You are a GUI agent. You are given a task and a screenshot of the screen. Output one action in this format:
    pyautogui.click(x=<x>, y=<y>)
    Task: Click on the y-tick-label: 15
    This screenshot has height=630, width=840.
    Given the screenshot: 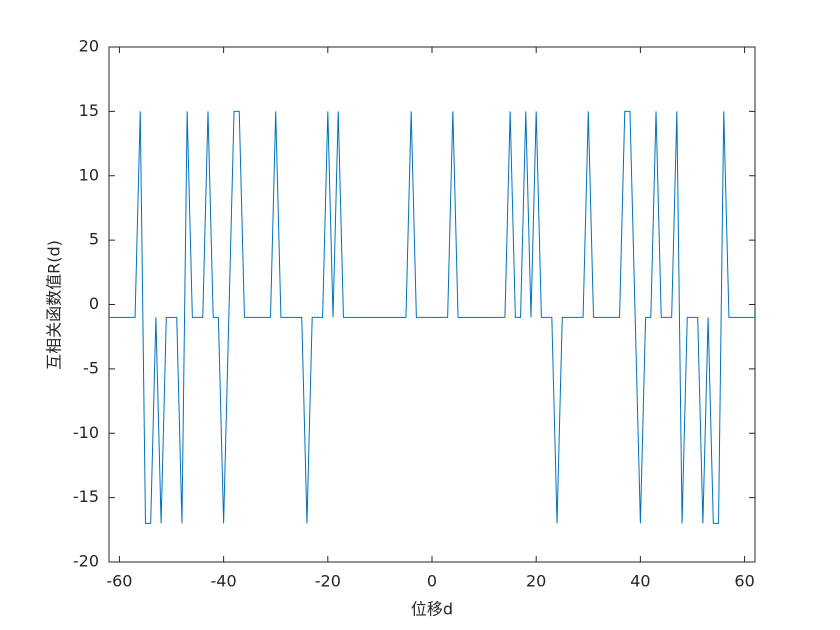 What is the action you would take?
    pyautogui.click(x=89, y=110)
    